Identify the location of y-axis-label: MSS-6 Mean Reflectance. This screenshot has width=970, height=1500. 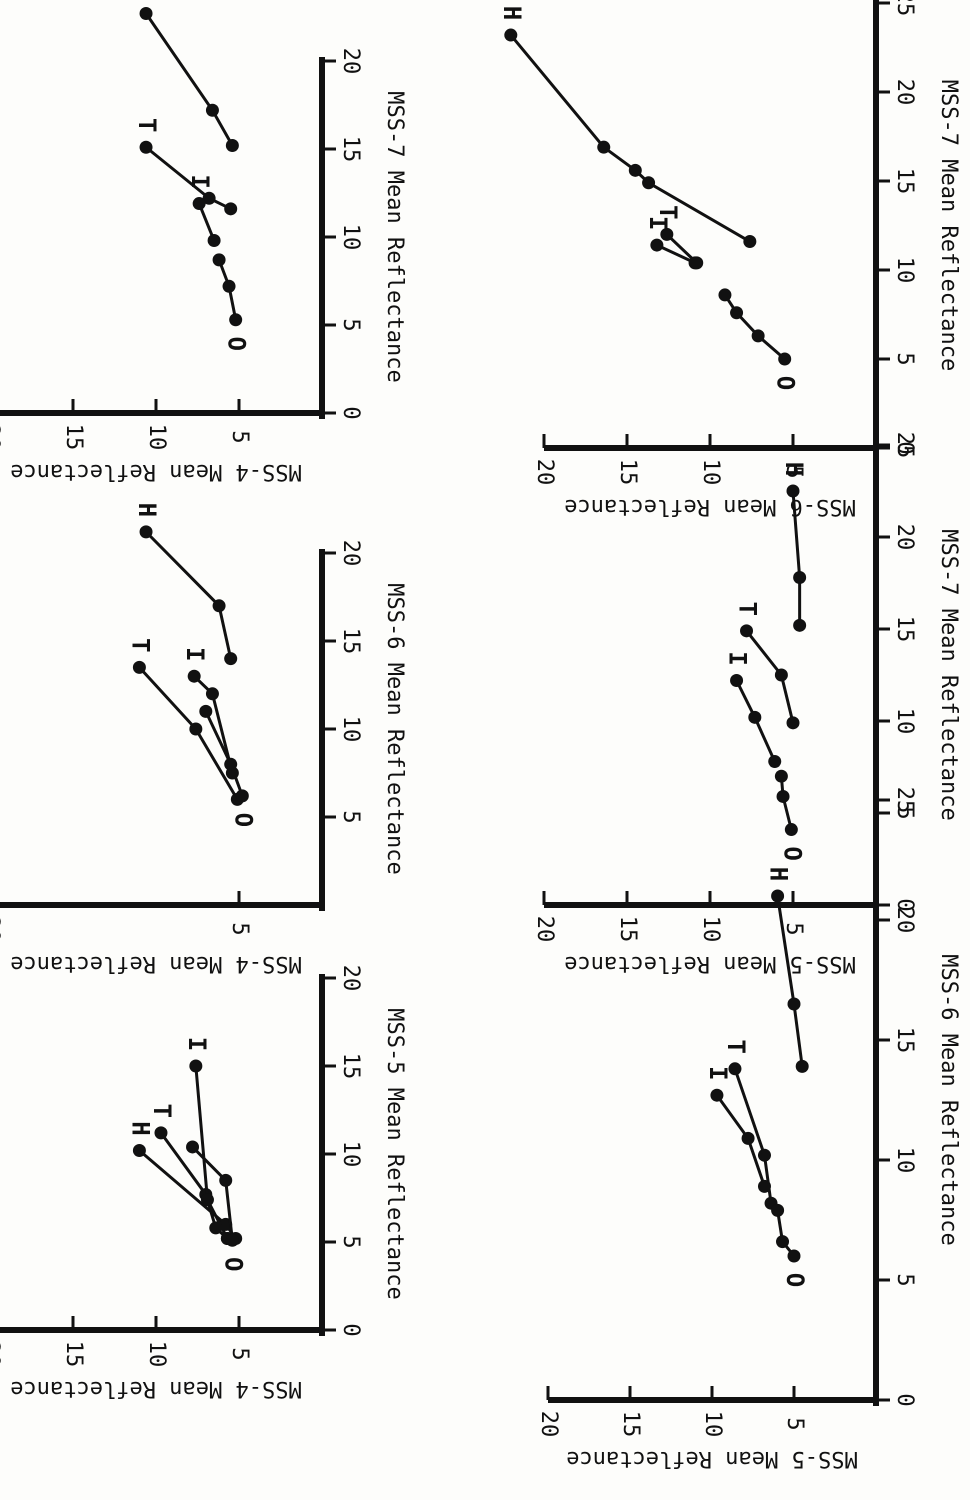
(709, 506).